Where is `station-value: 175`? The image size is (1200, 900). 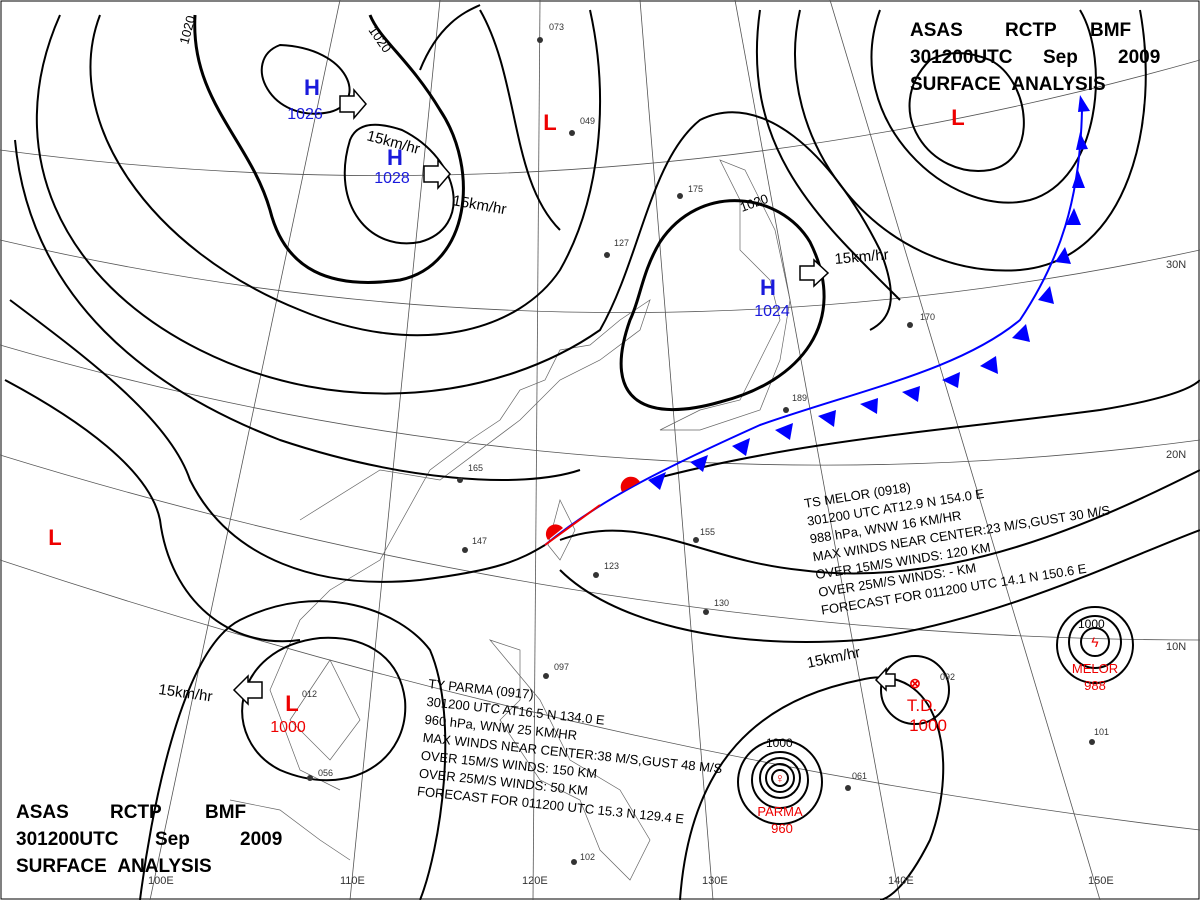
station-value: 175 is located at coordinates (695, 189).